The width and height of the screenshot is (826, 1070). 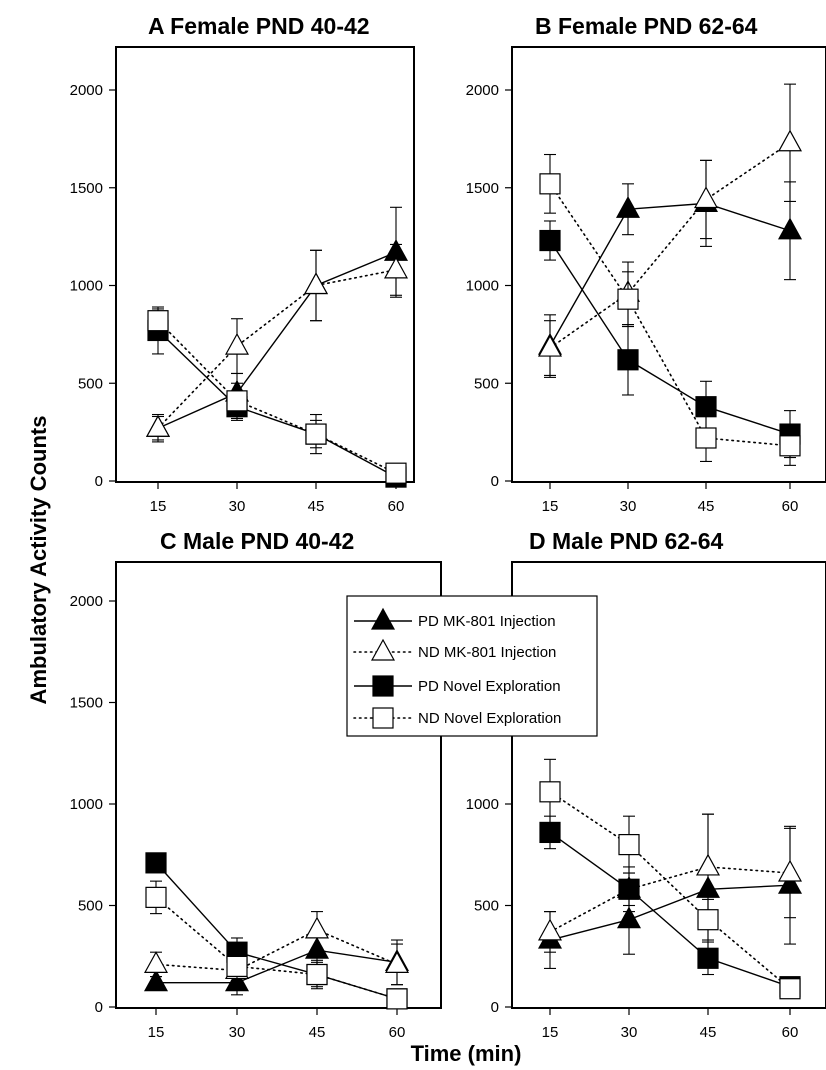 I want to click on panel-title: A Female PND 40-42, so click(x=259, y=26).